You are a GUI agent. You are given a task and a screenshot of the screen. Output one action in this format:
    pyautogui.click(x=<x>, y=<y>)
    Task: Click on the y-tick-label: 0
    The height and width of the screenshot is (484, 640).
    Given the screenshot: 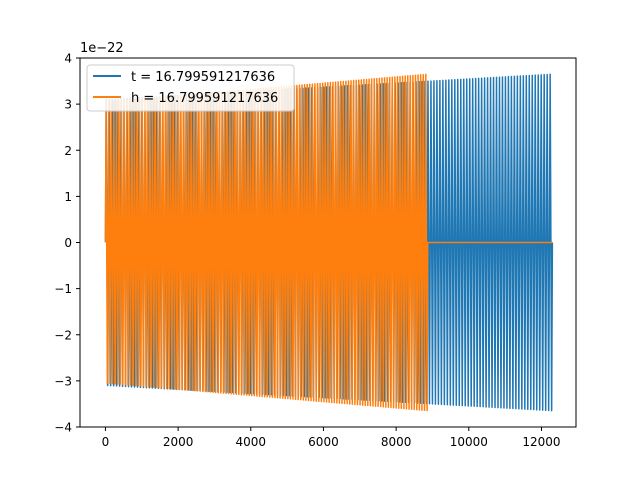 What is the action you would take?
    pyautogui.click(x=68, y=243)
    